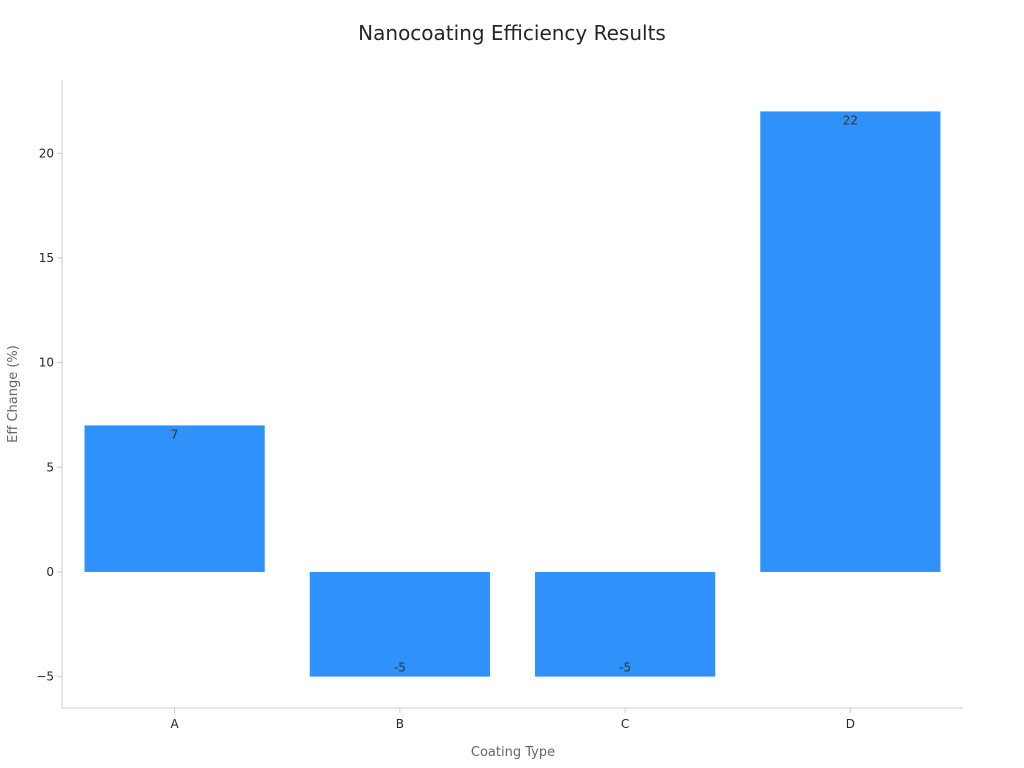 This screenshot has width=1024, height=768. What do you see at coordinates (850, 724) in the screenshot?
I see `x-tick-label-d: D` at bounding box center [850, 724].